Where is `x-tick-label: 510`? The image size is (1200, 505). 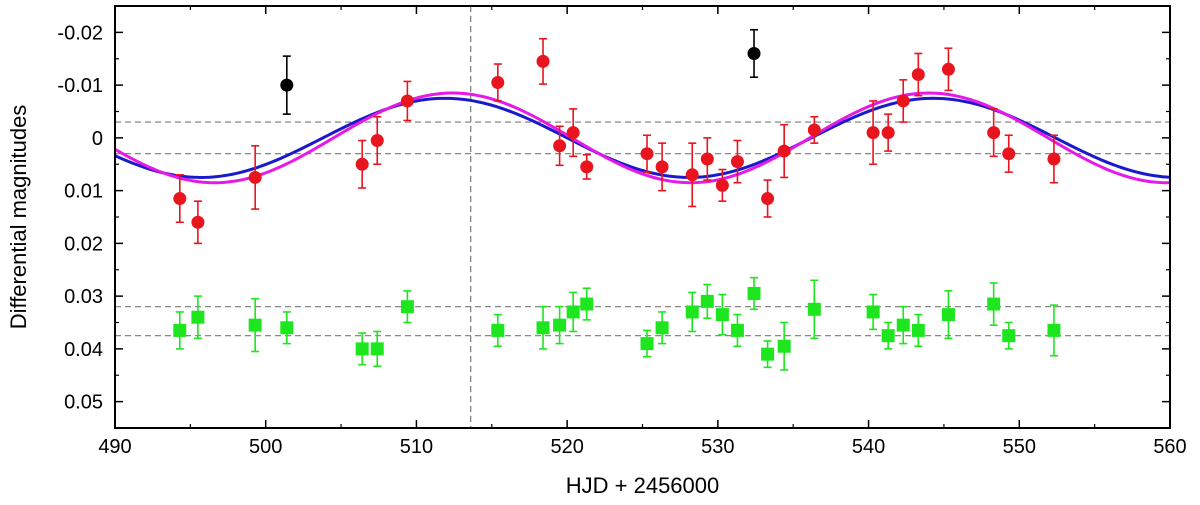 x-tick-label: 510 is located at coordinates (416, 447).